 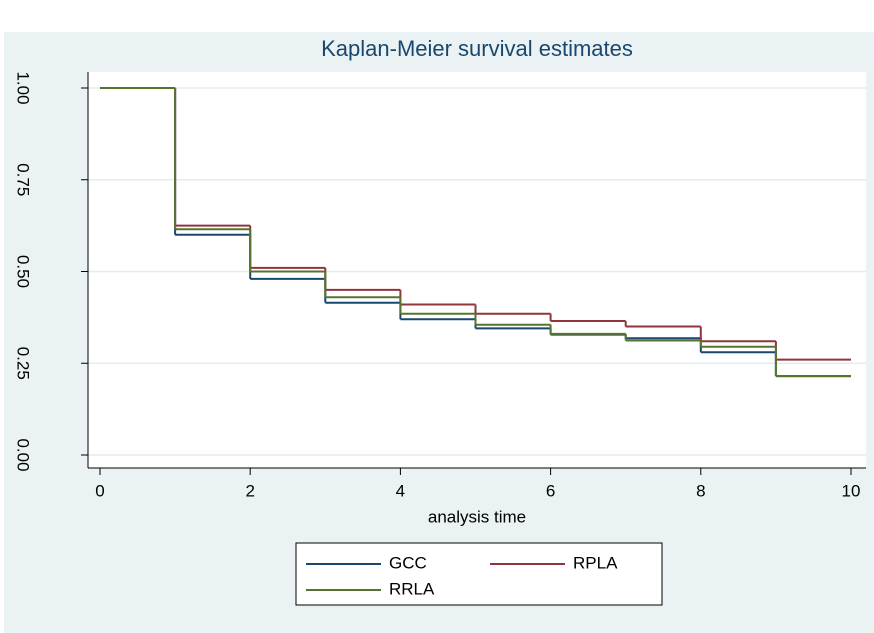 What do you see at coordinates (550, 490) in the screenshot?
I see `x-tick-label: 6` at bounding box center [550, 490].